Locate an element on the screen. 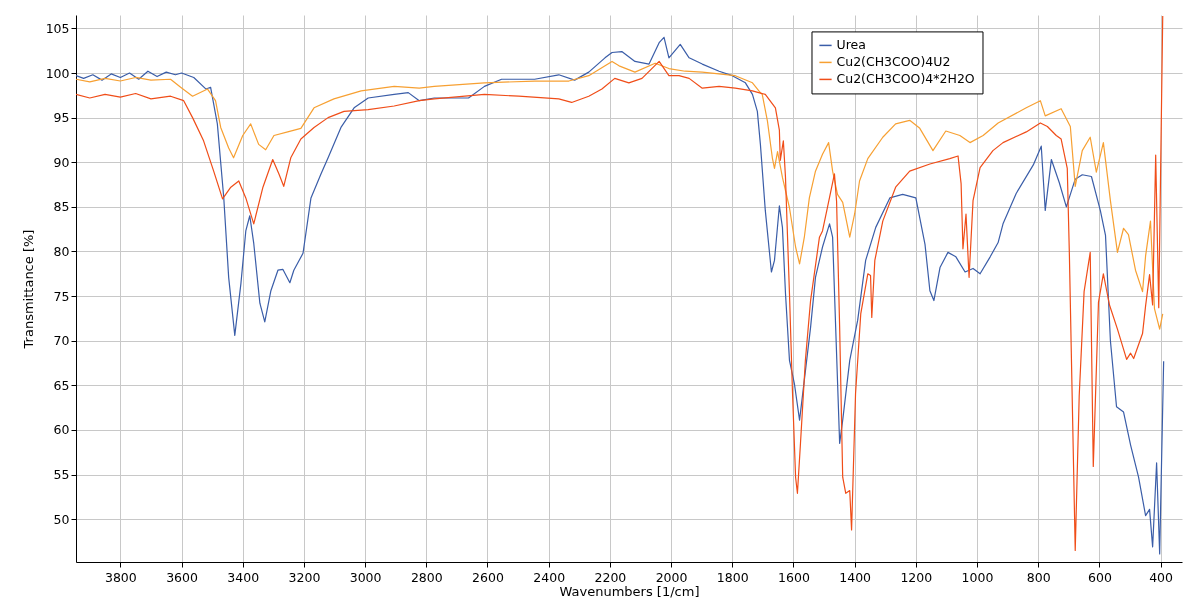 This screenshot has height=608, width=1185. x-tick-label: 1400 is located at coordinates (855, 577).